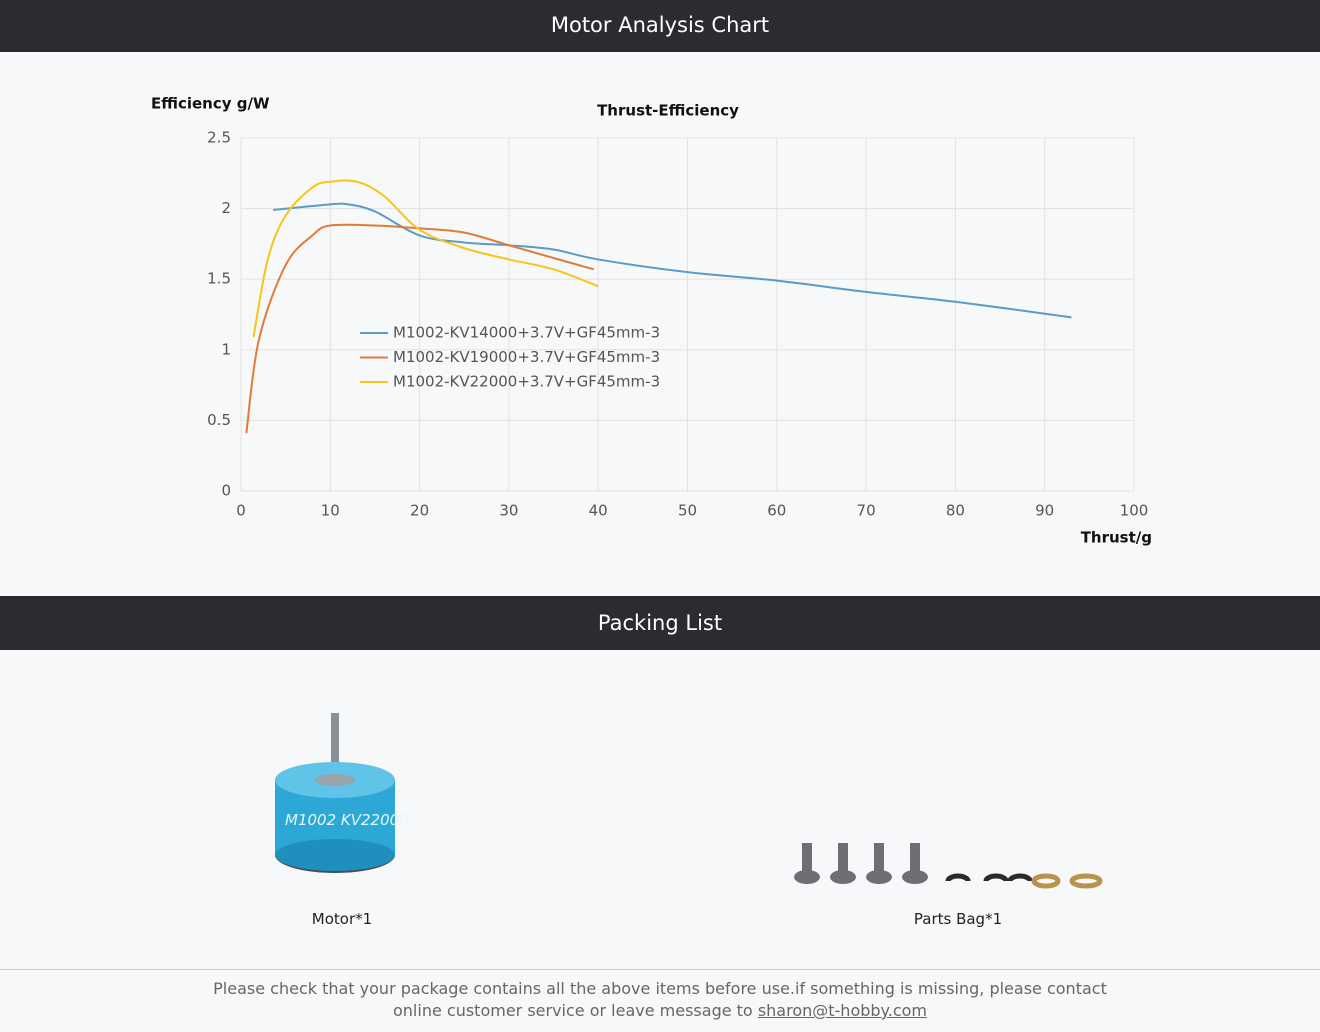 This screenshot has width=1320, height=1032. Describe the element at coordinates (526, 382) in the screenshot. I see `legend-label: M1002-KV22000+3.7V+GF45mm-3` at that location.